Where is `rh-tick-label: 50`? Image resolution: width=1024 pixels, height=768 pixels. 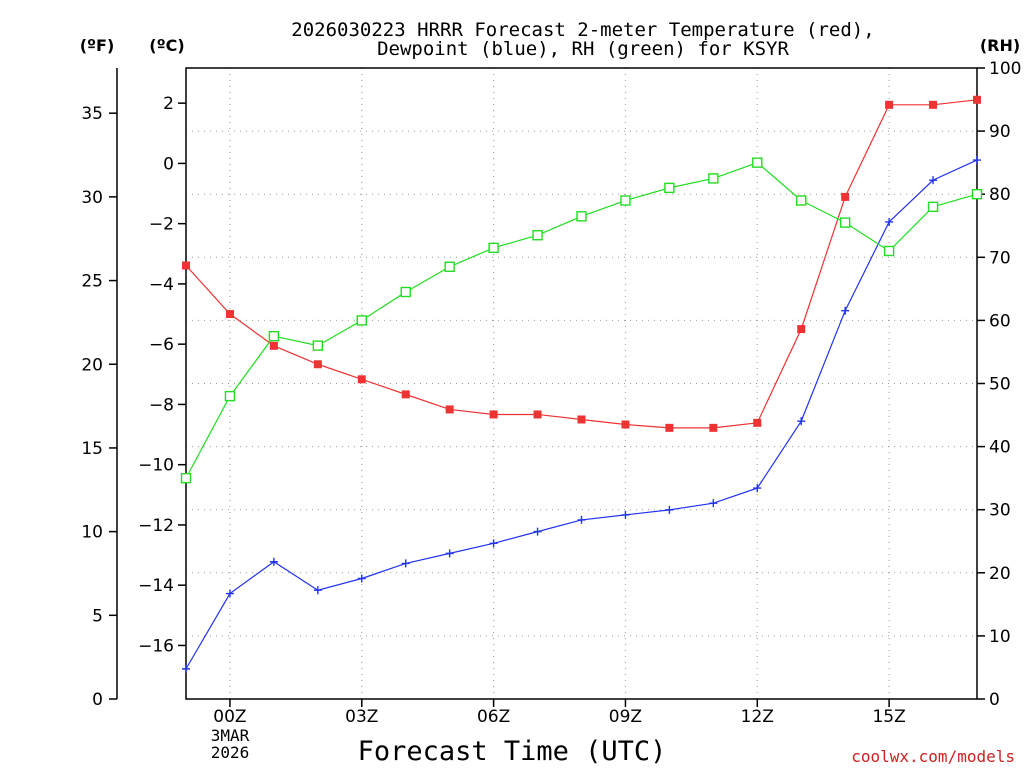 rh-tick-label: 50 is located at coordinates (1000, 385).